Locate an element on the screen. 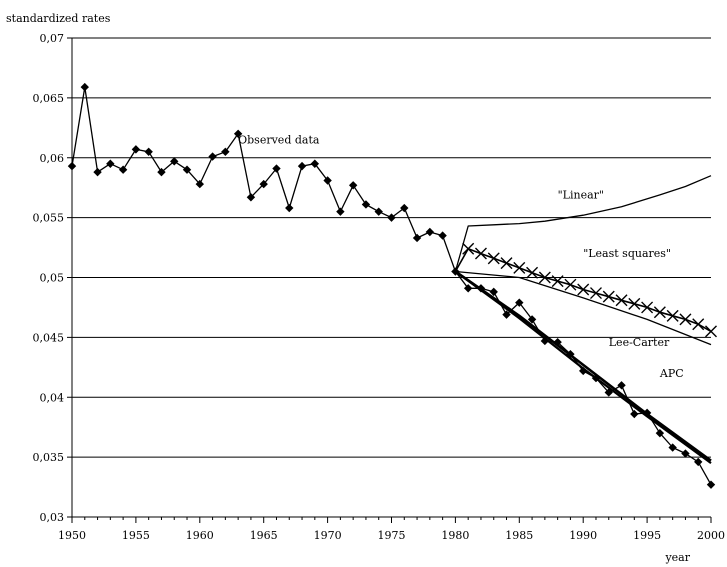 The image size is (727, 567). y-tick-label: 0,04 is located at coordinates (52, 397).